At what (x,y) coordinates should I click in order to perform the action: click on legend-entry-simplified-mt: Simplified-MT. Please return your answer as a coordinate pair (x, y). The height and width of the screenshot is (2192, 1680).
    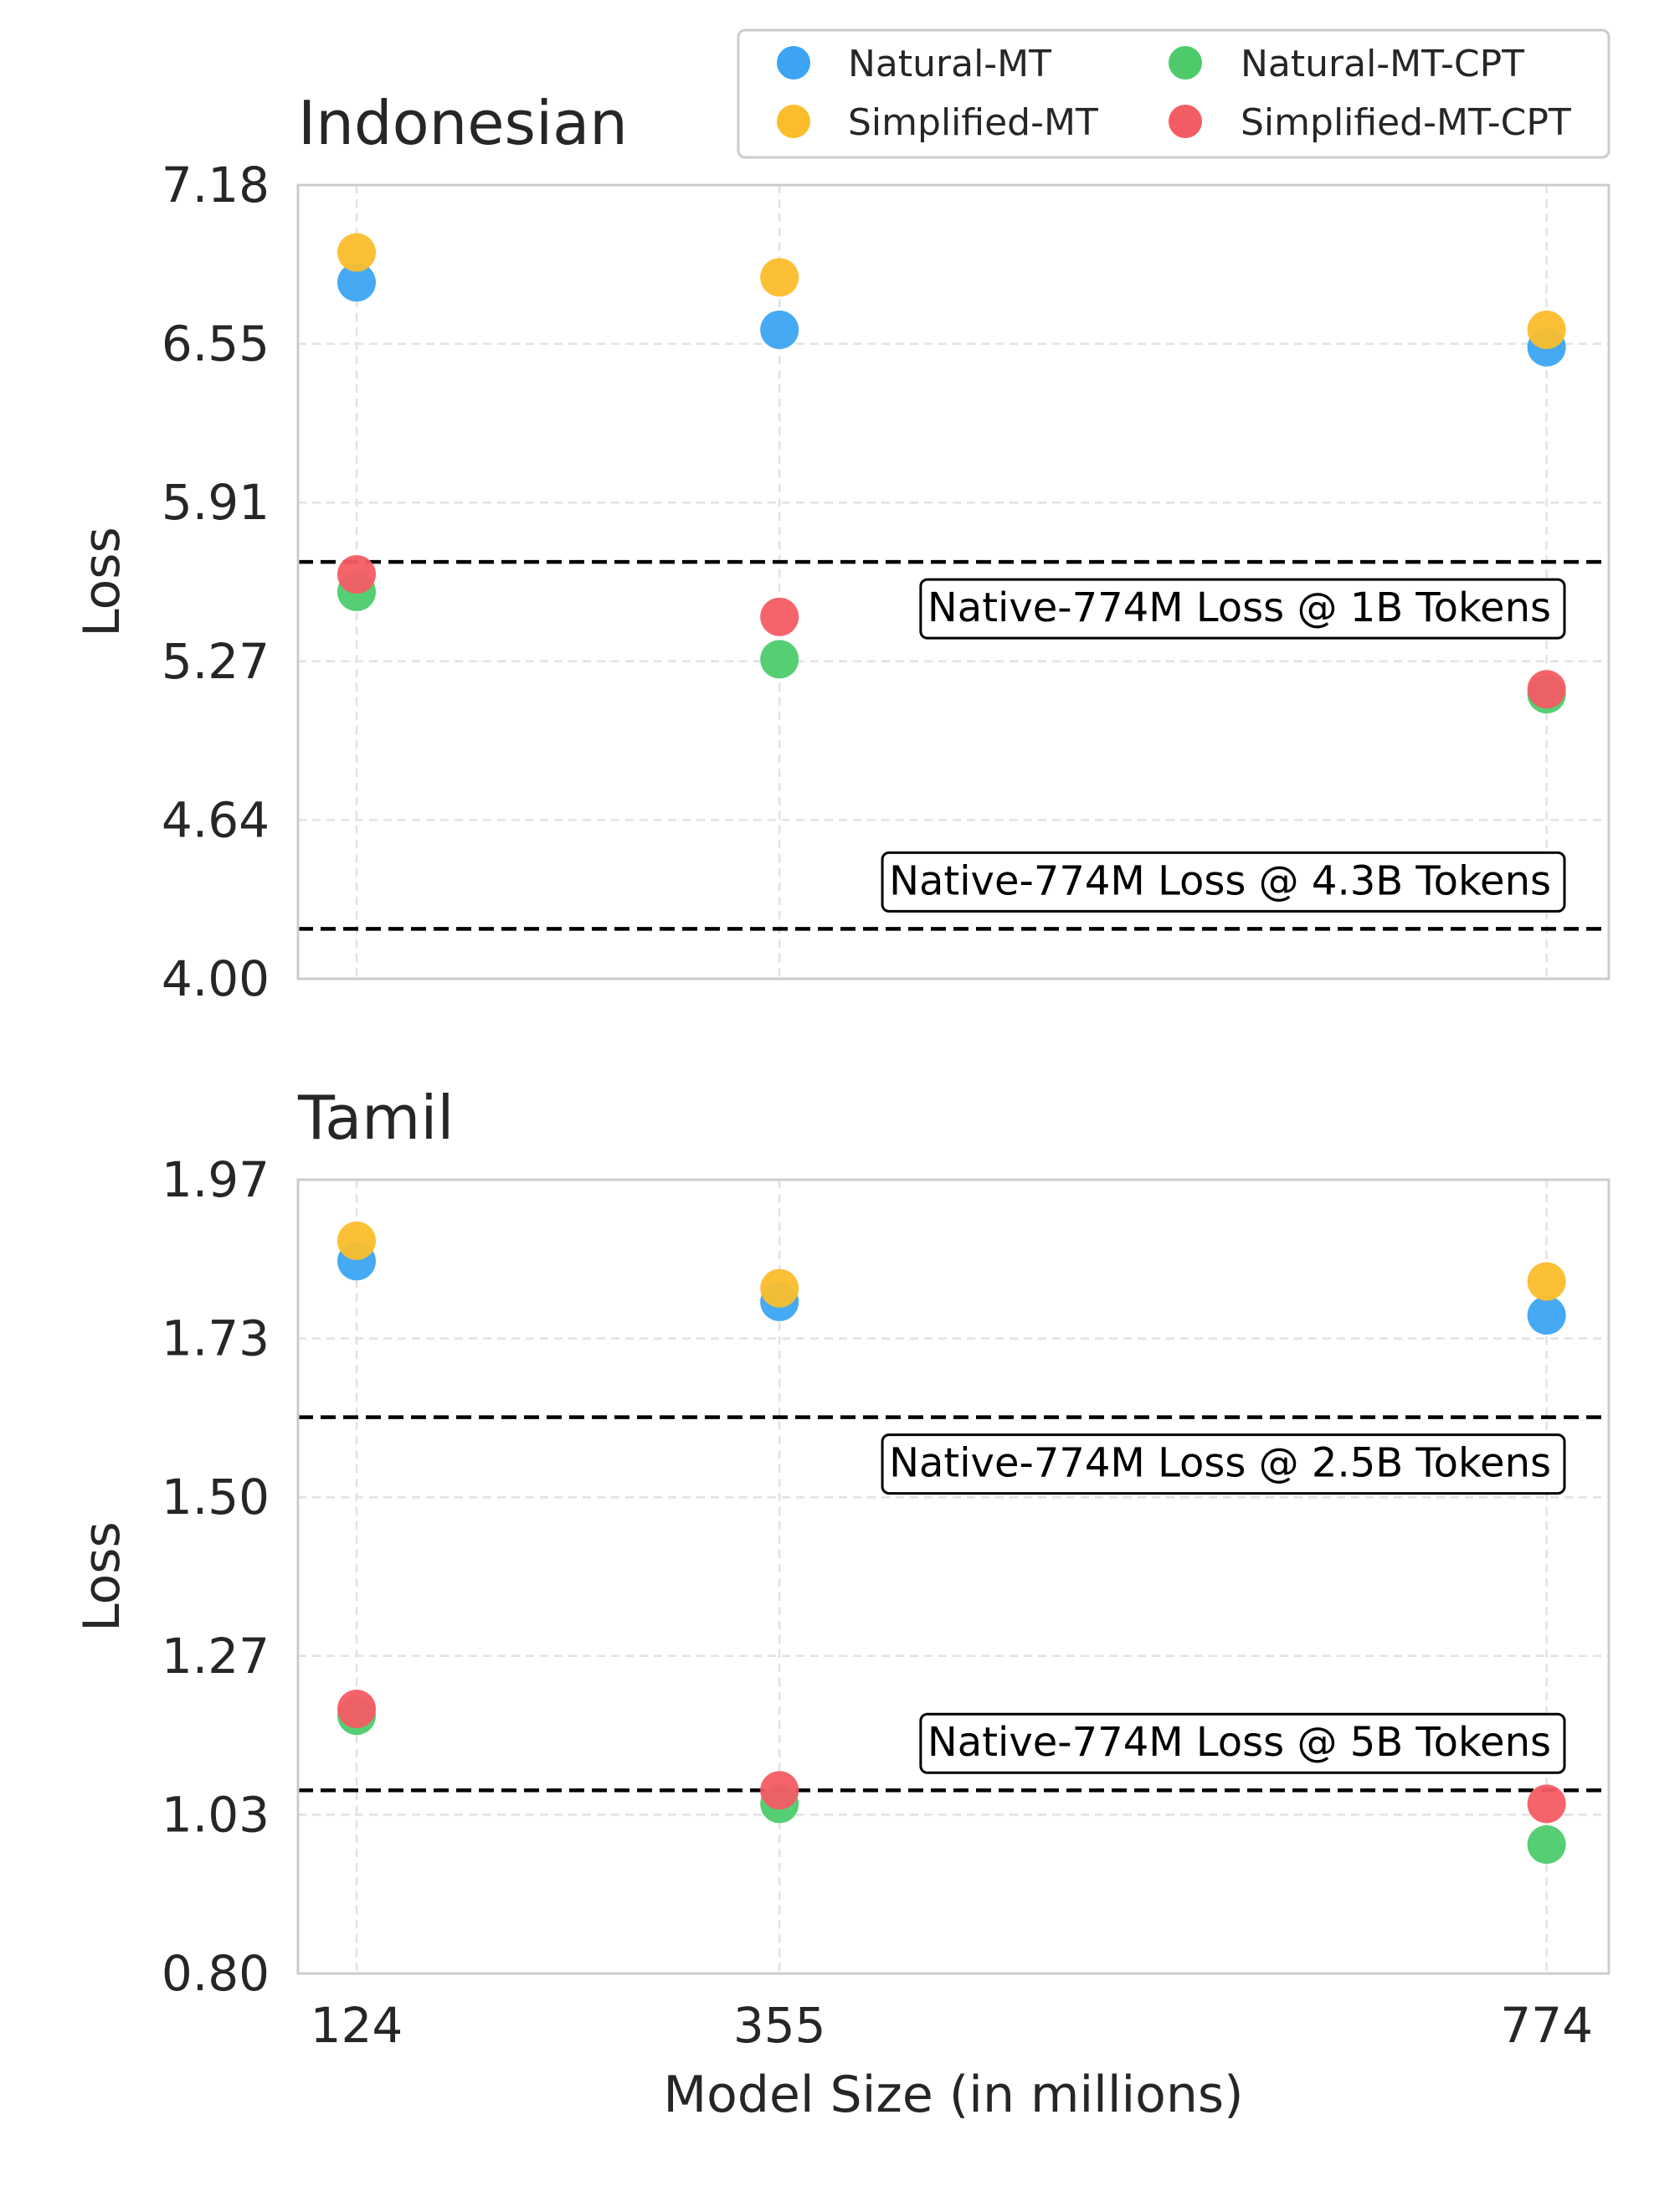
    Looking at the image, I should click on (937, 122).